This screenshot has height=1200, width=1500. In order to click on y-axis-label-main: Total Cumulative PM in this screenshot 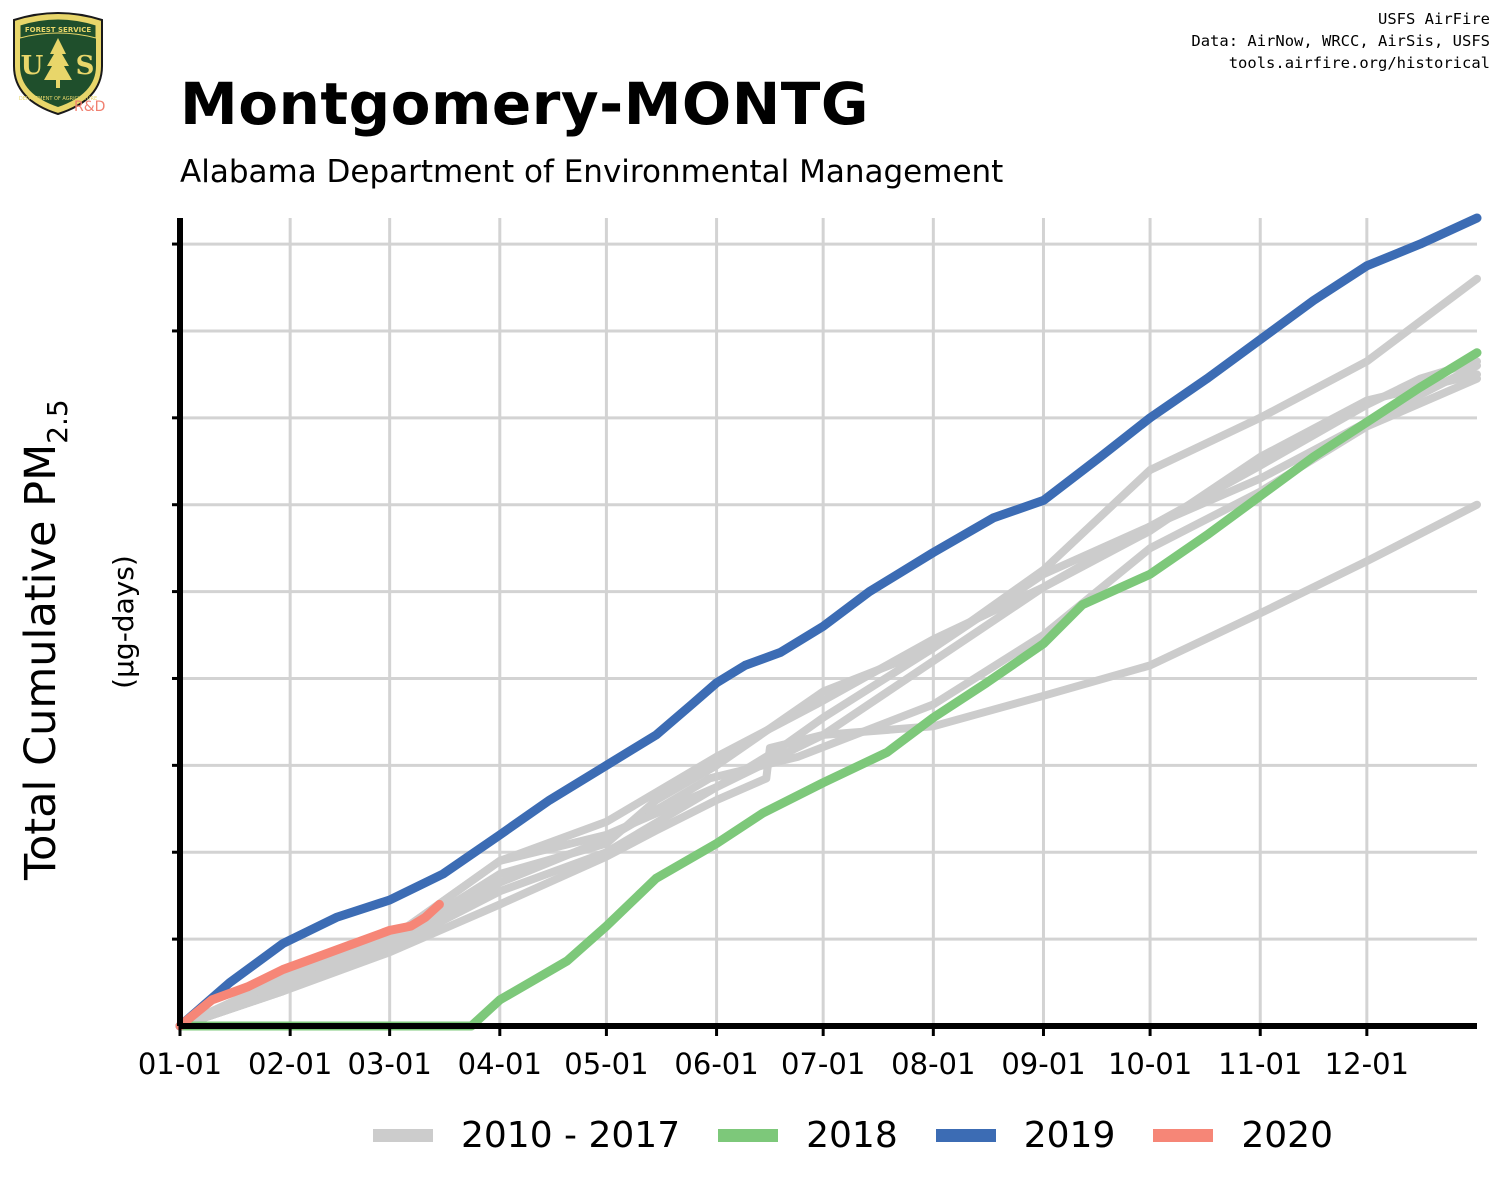, I will do `click(41, 662)`.